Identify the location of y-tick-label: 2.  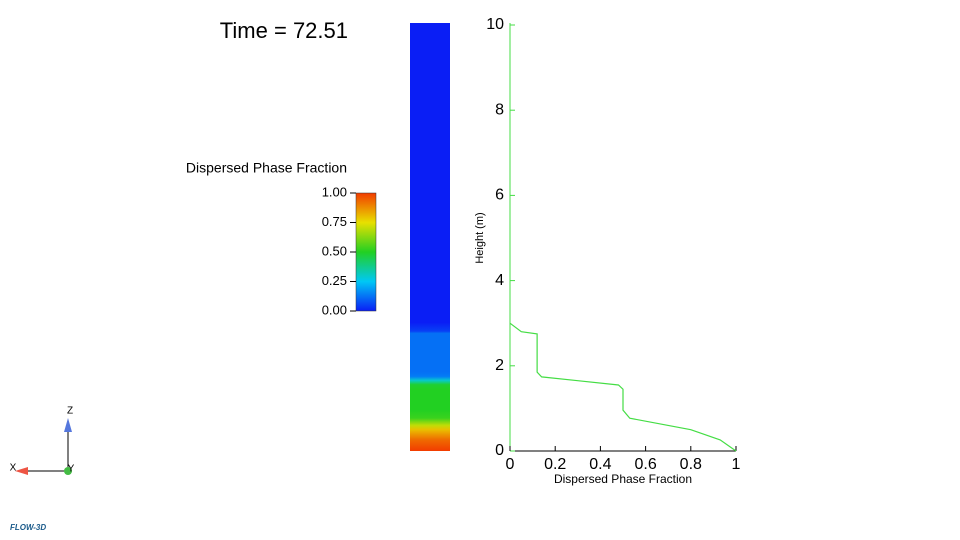
(499, 365).